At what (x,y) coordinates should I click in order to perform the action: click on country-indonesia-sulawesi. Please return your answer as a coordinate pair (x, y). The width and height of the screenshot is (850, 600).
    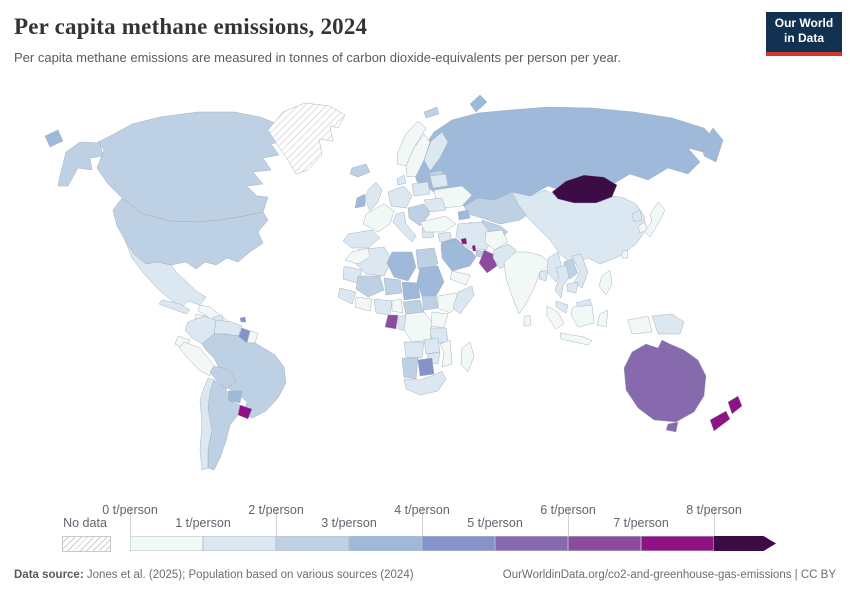
    Looking at the image, I should click on (602, 318).